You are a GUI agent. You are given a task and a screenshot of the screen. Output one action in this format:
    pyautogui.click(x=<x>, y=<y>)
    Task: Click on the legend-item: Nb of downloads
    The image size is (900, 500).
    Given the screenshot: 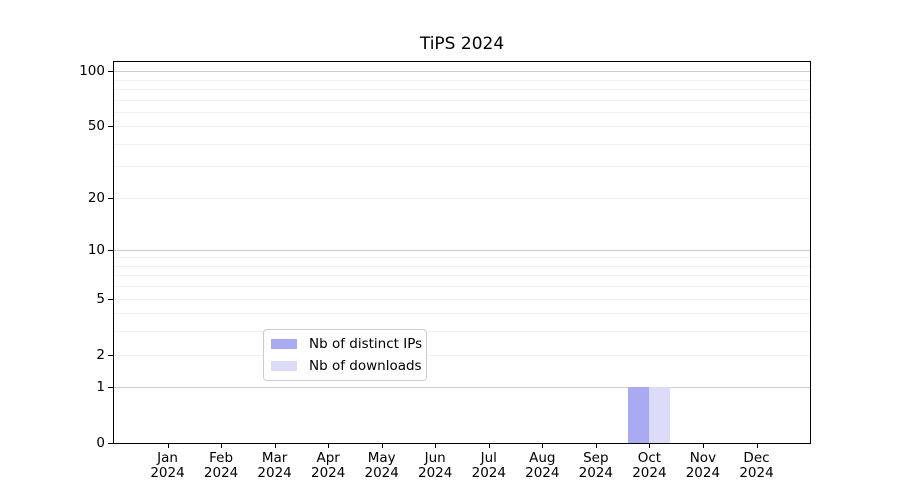 What is the action you would take?
    pyautogui.click(x=346, y=366)
    